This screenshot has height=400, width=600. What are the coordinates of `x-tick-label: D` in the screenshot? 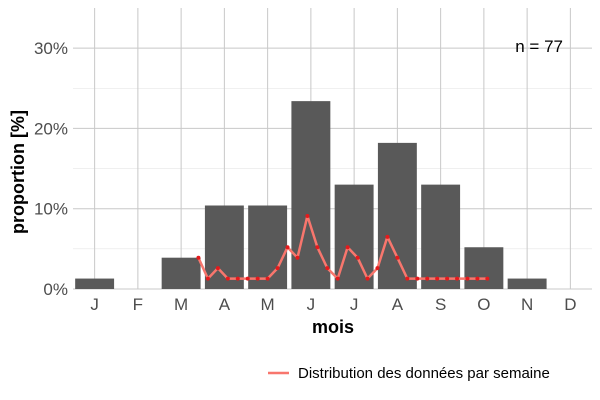 It's located at (570, 304).